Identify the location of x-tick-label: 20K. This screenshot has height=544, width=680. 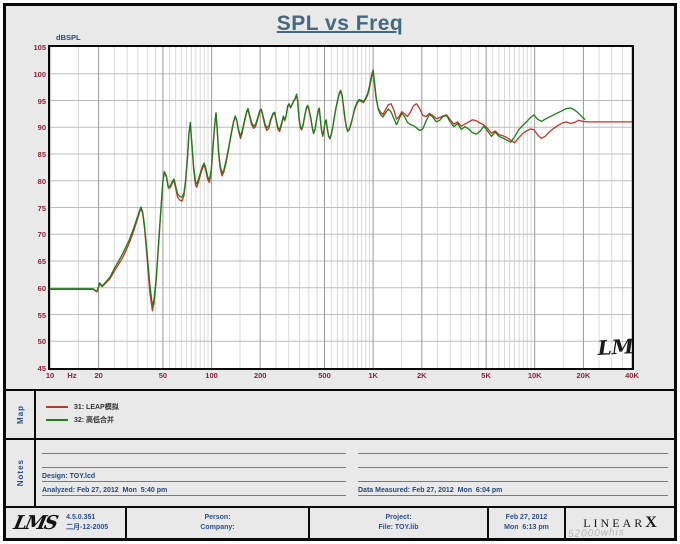
(583, 375).